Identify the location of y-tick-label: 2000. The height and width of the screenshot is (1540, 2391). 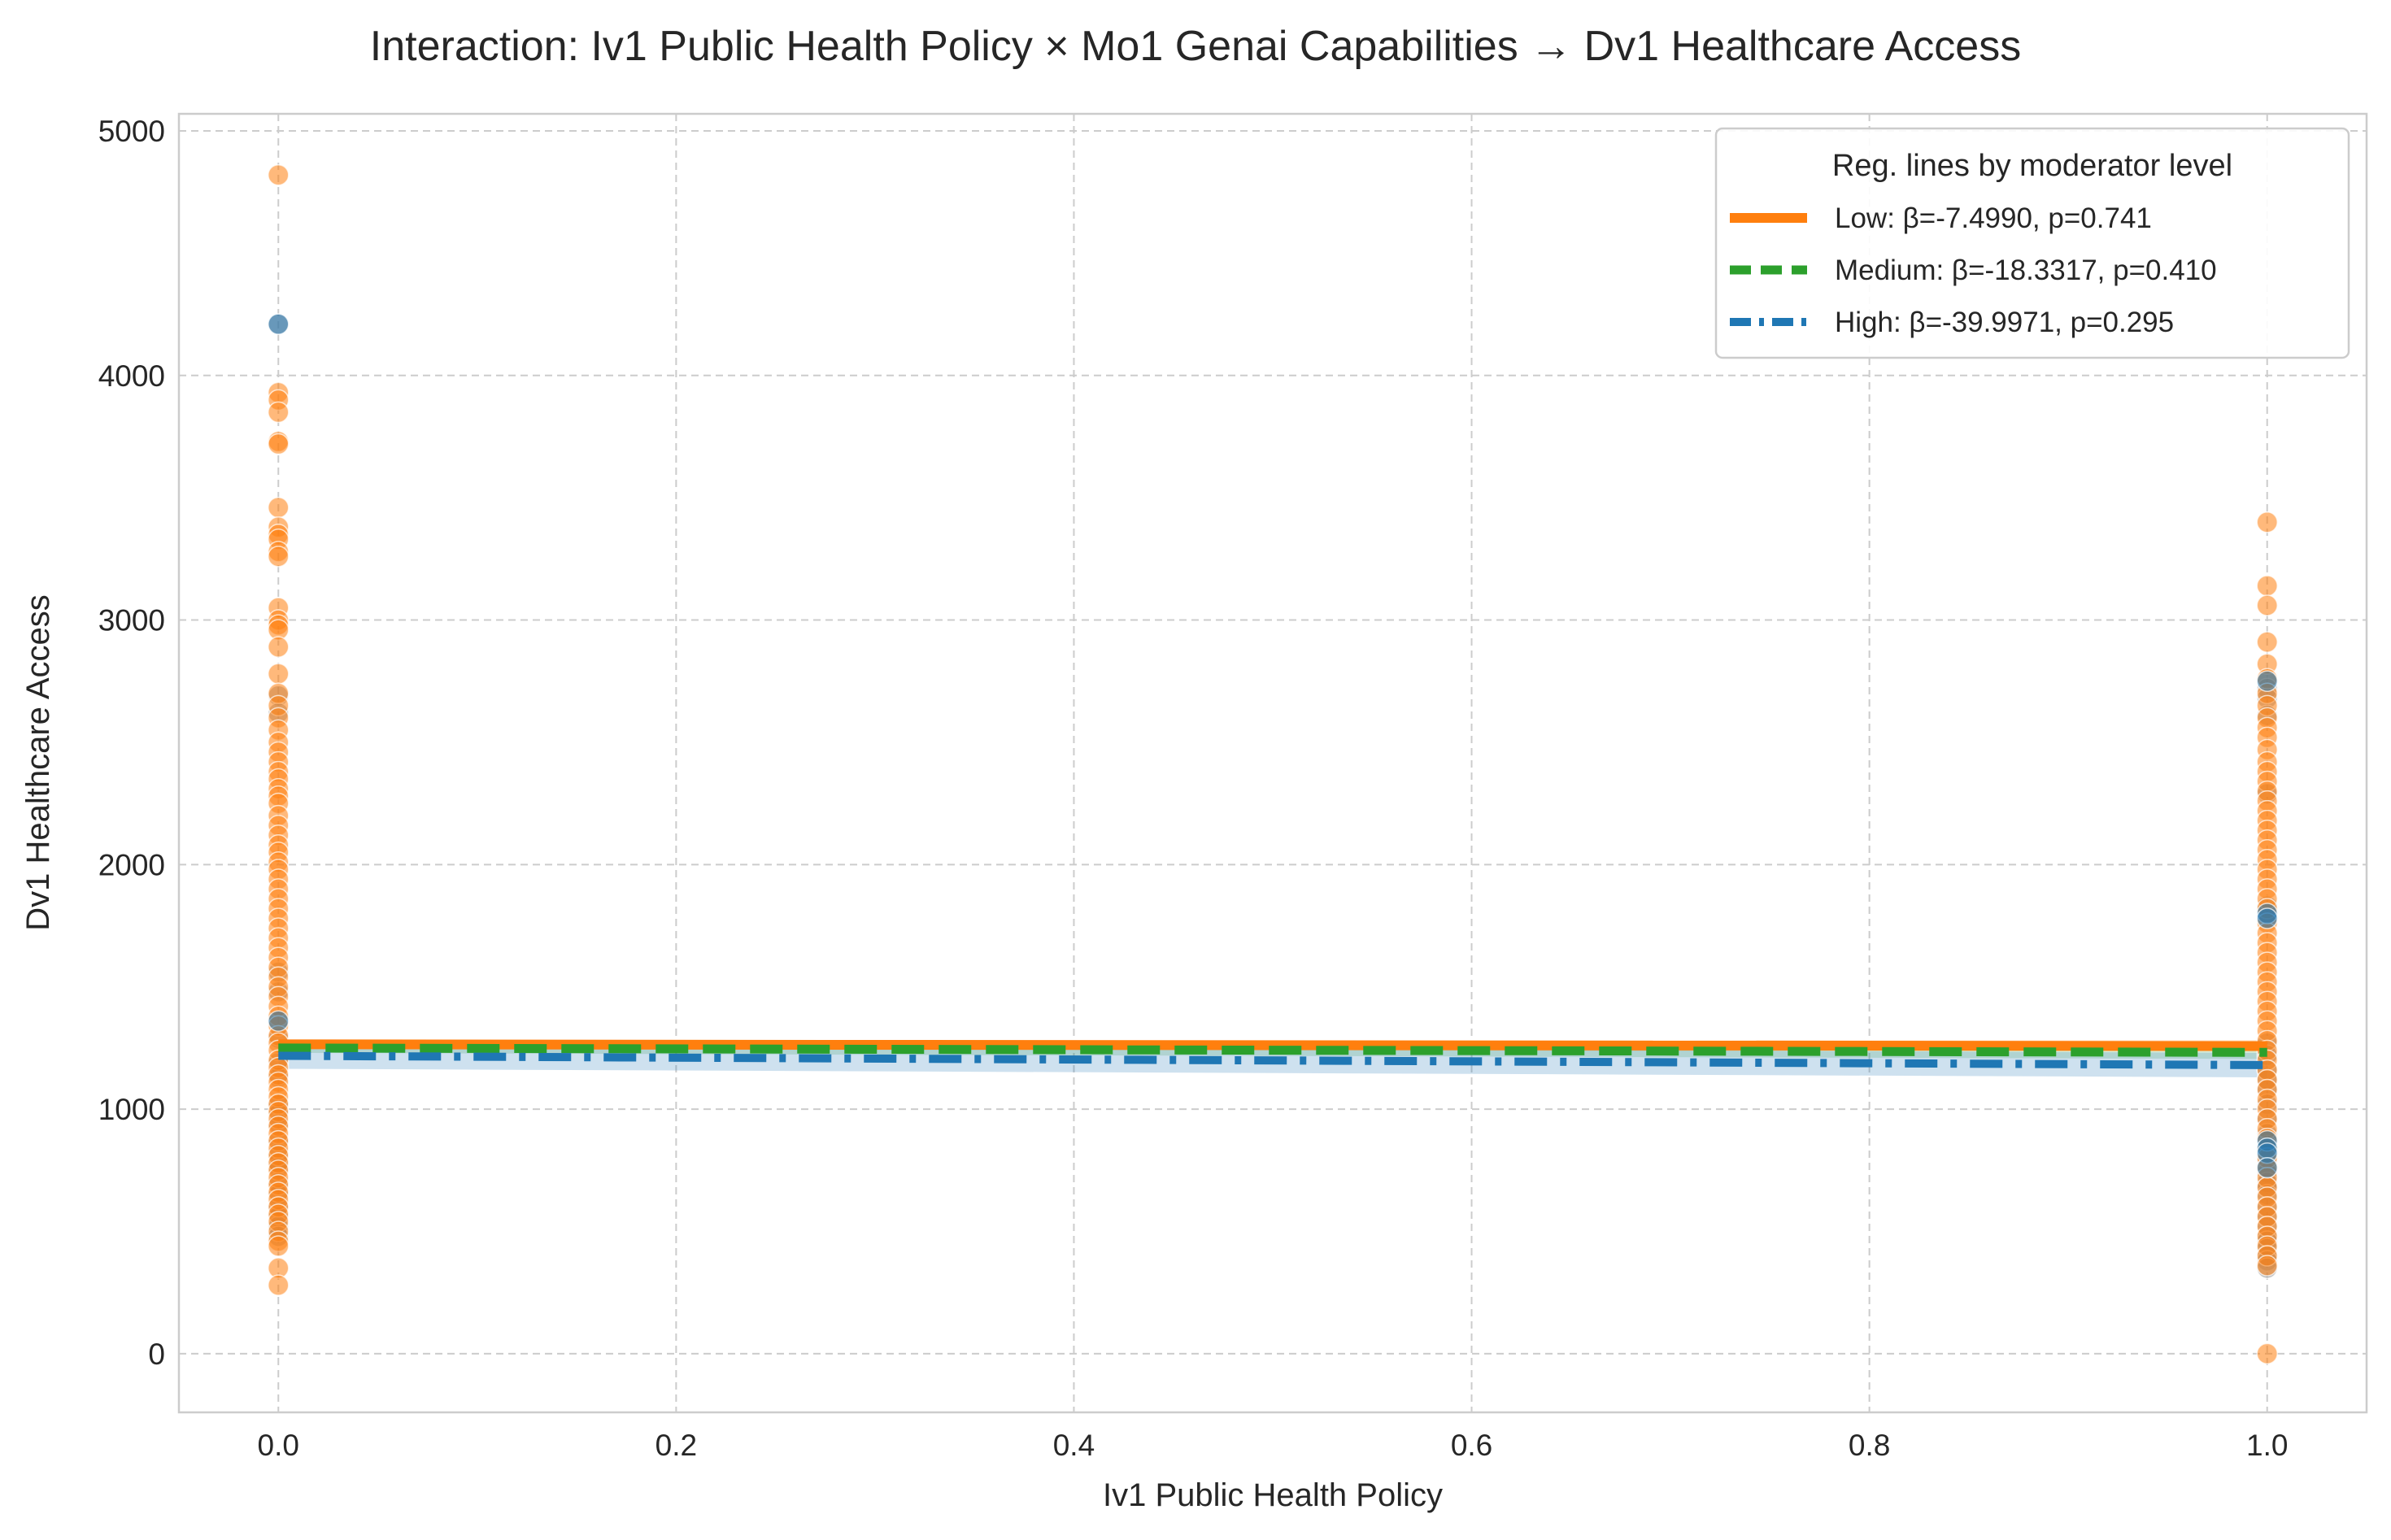
(131, 864).